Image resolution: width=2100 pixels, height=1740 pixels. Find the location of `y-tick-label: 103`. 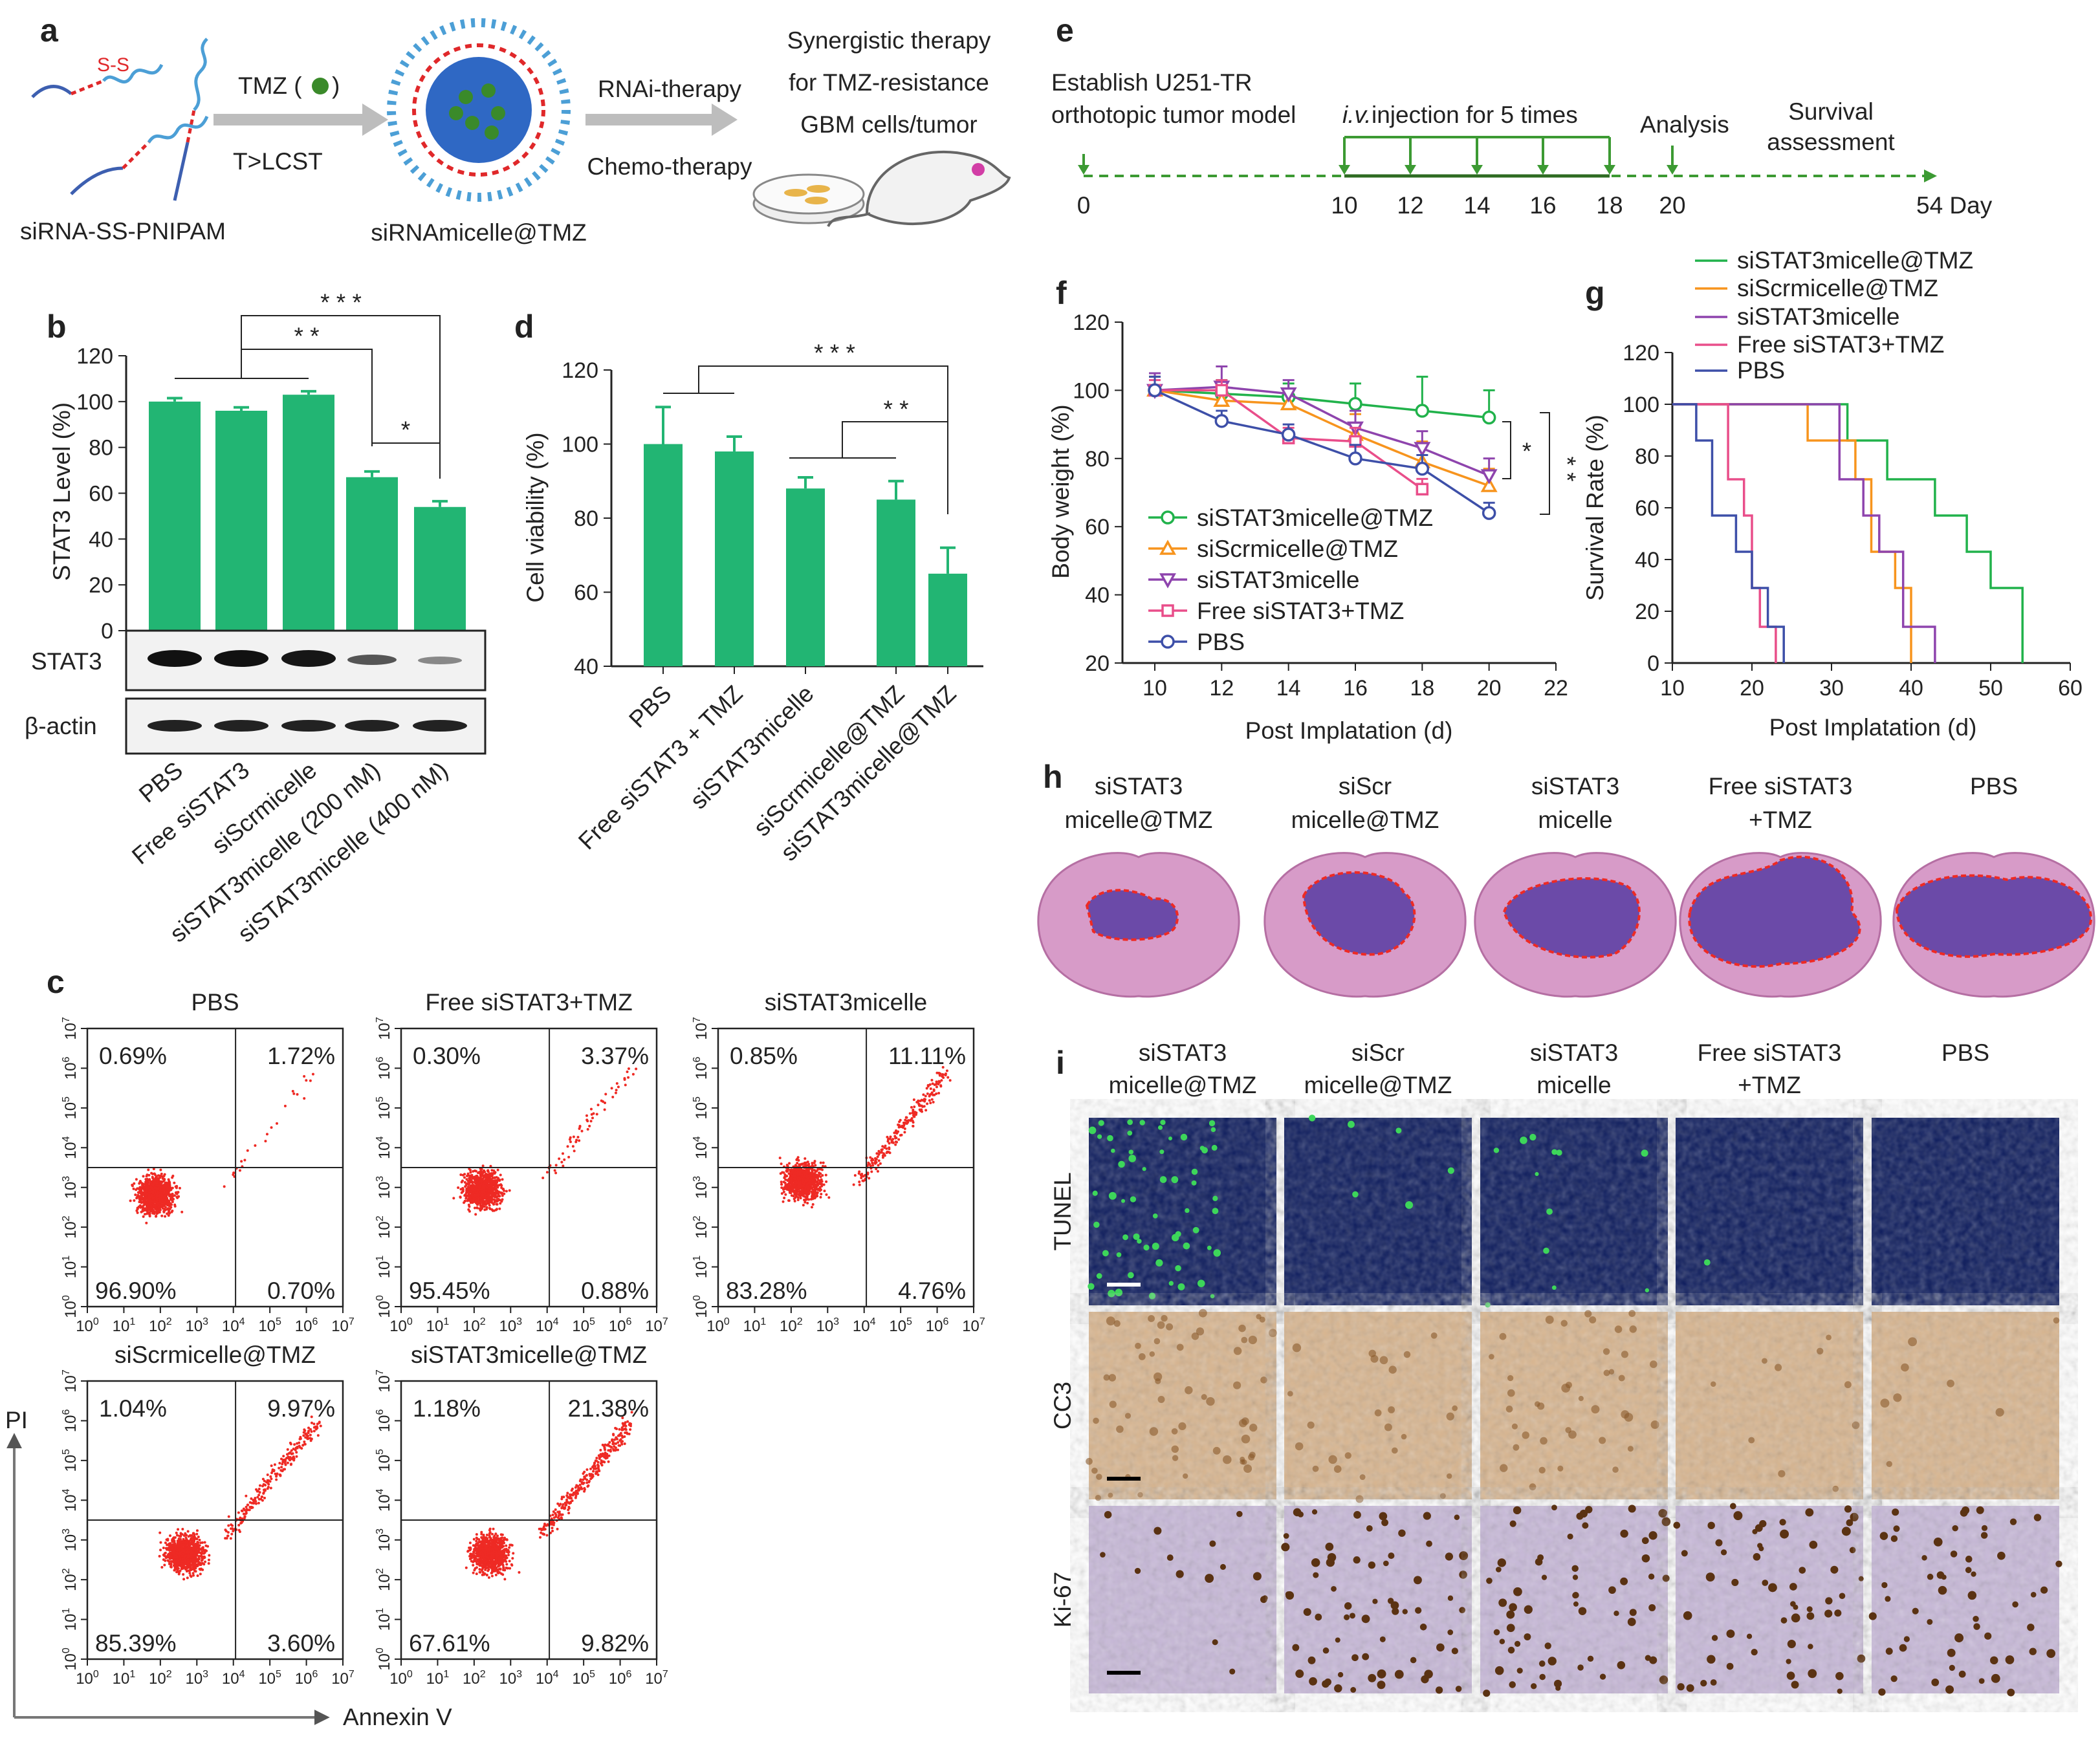

y-tick-label: 103 is located at coordinates (701, 1187).